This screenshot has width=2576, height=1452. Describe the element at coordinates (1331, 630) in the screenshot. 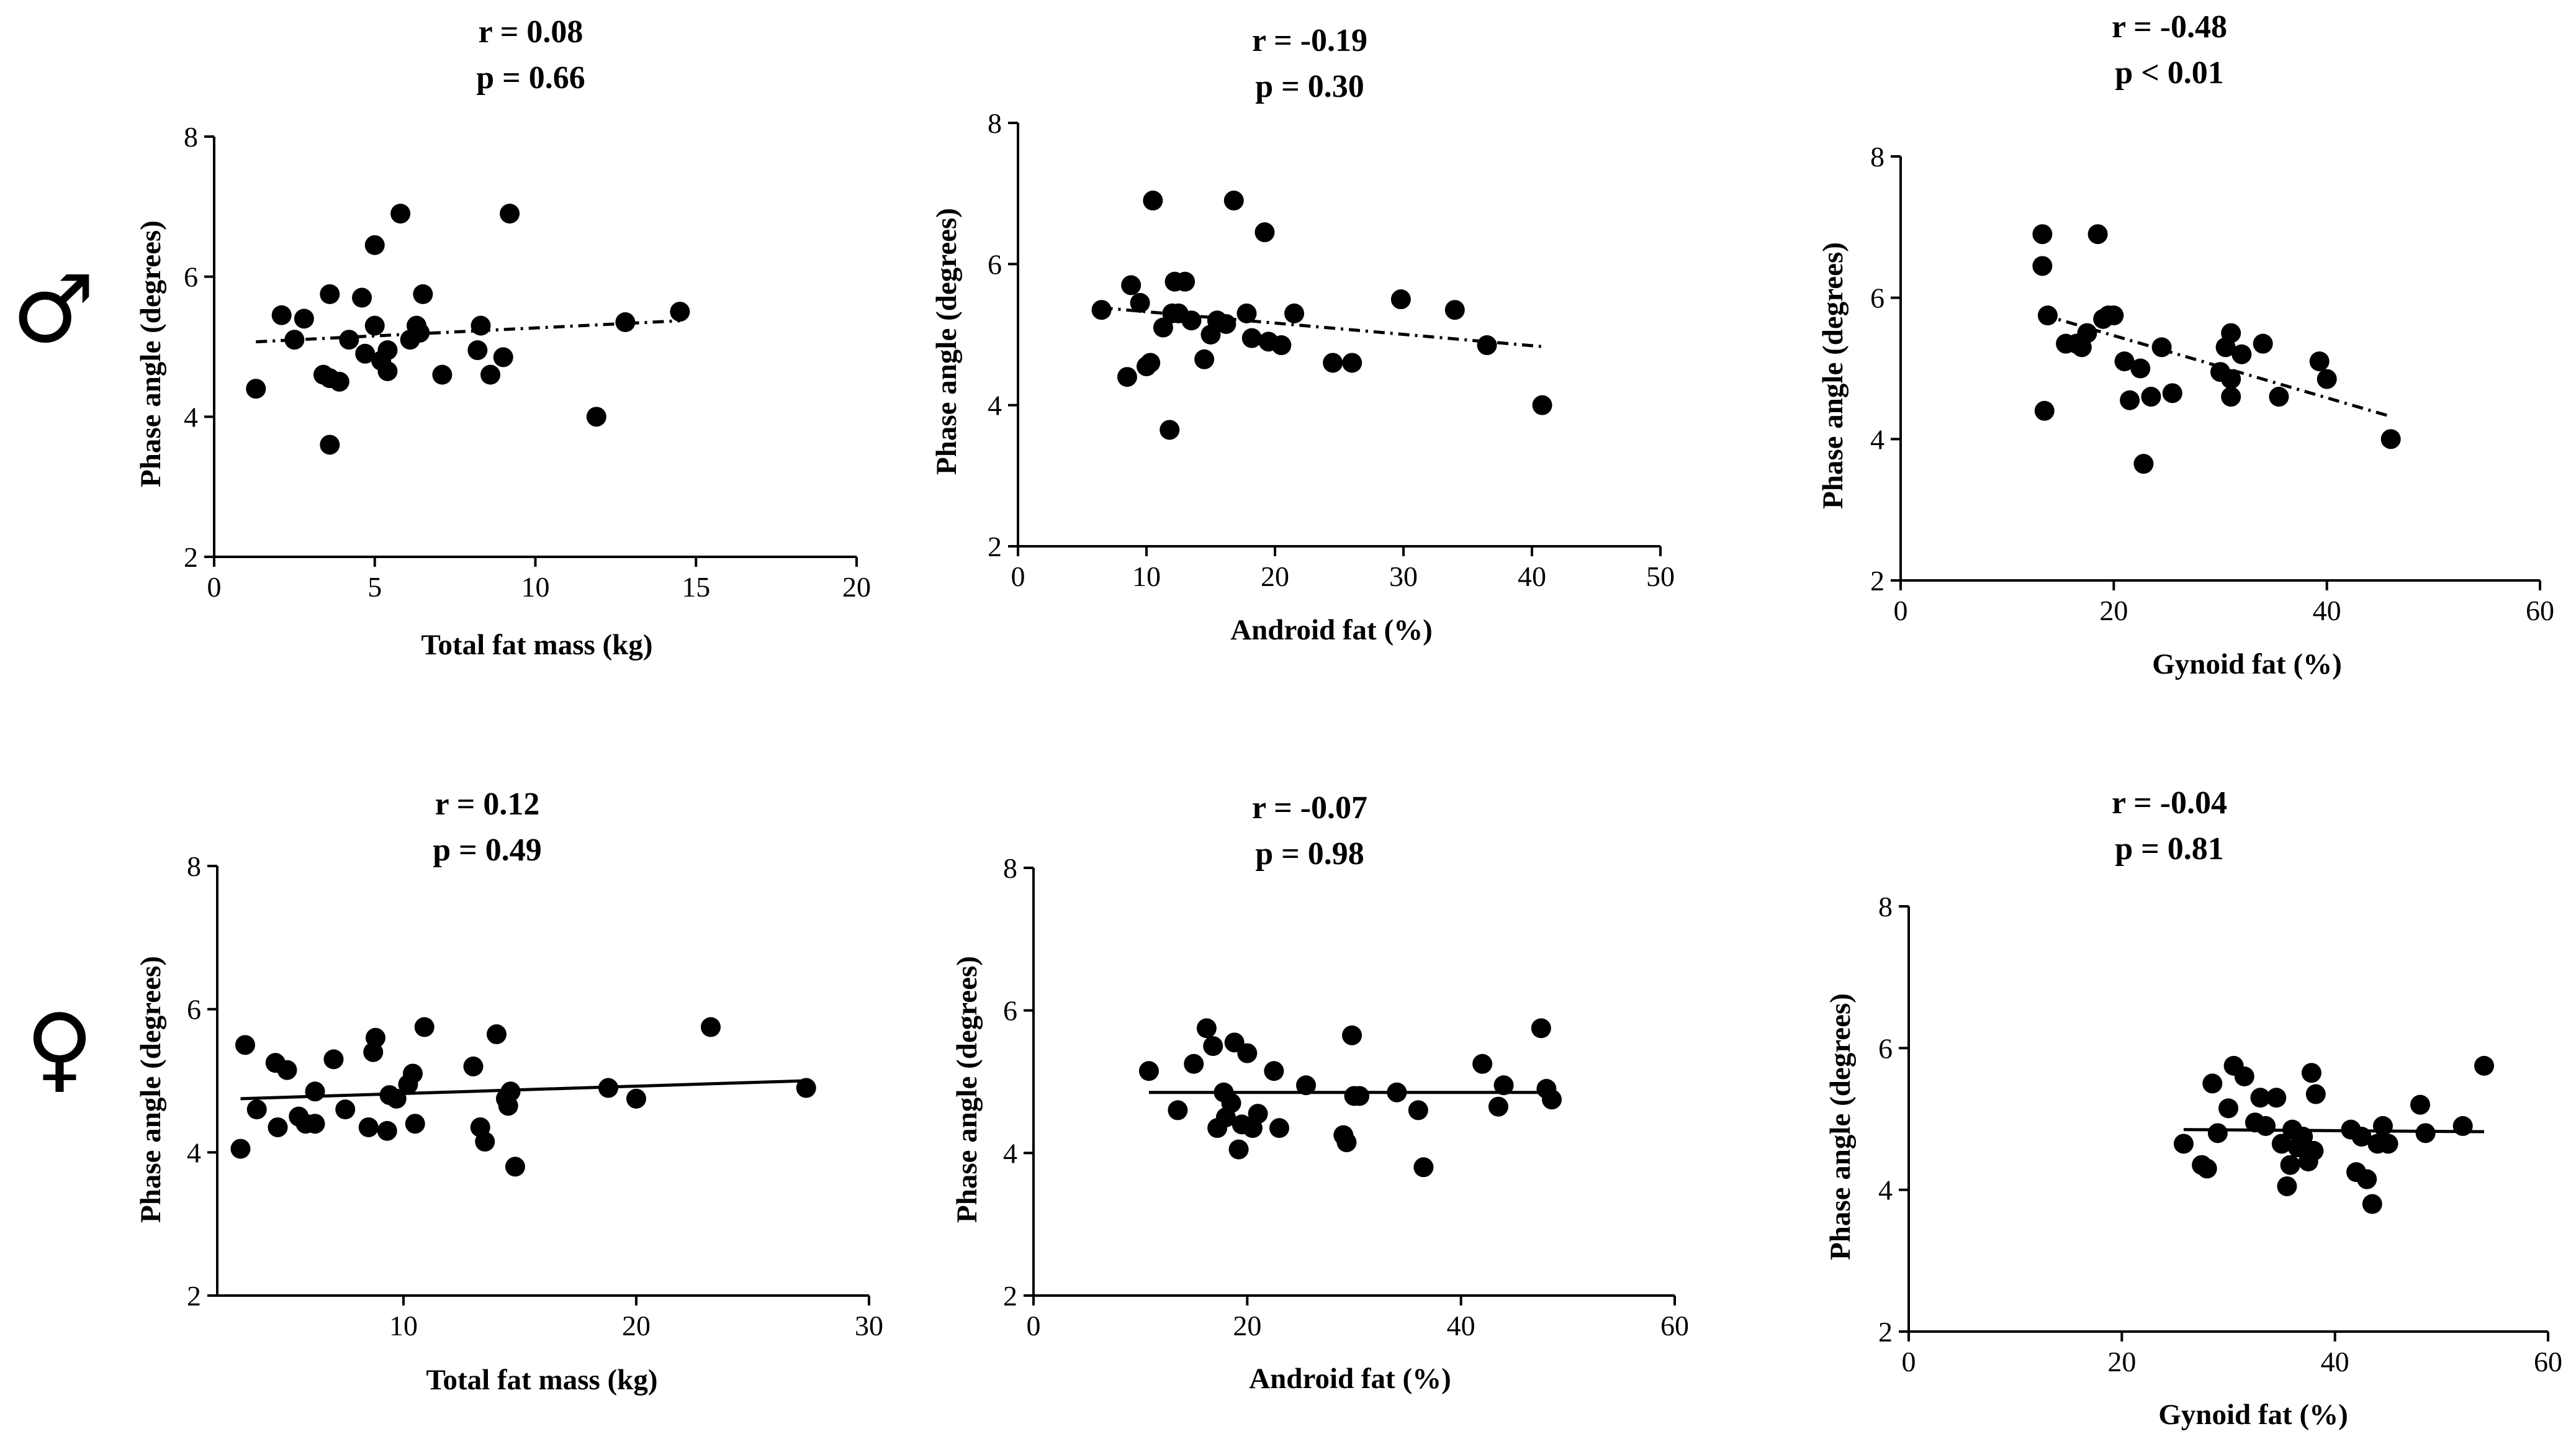

I see `x-axis-label: Android fat (%)` at that location.